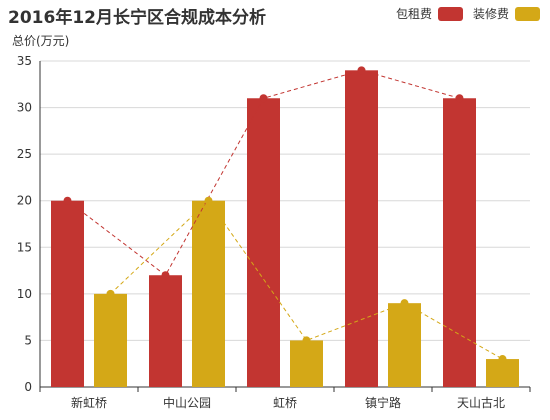  What do you see at coordinates (28, 340) in the screenshot?
I see `y-tick-label: 5` at bounding box center [28, 340].